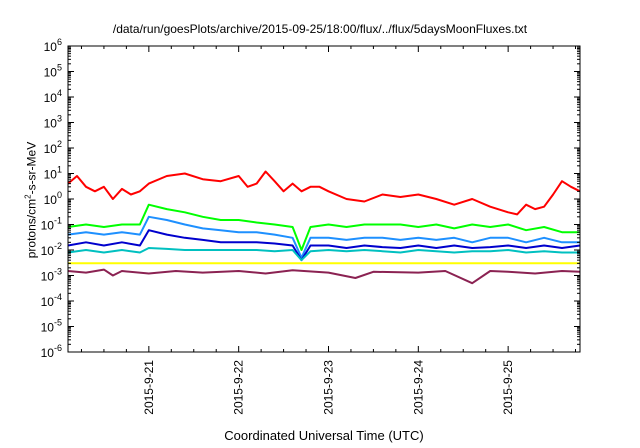 Image resolution: width=640 pixels, height=448 pixels. I want to click on y-tick-label: 10³, so click(53, 122).